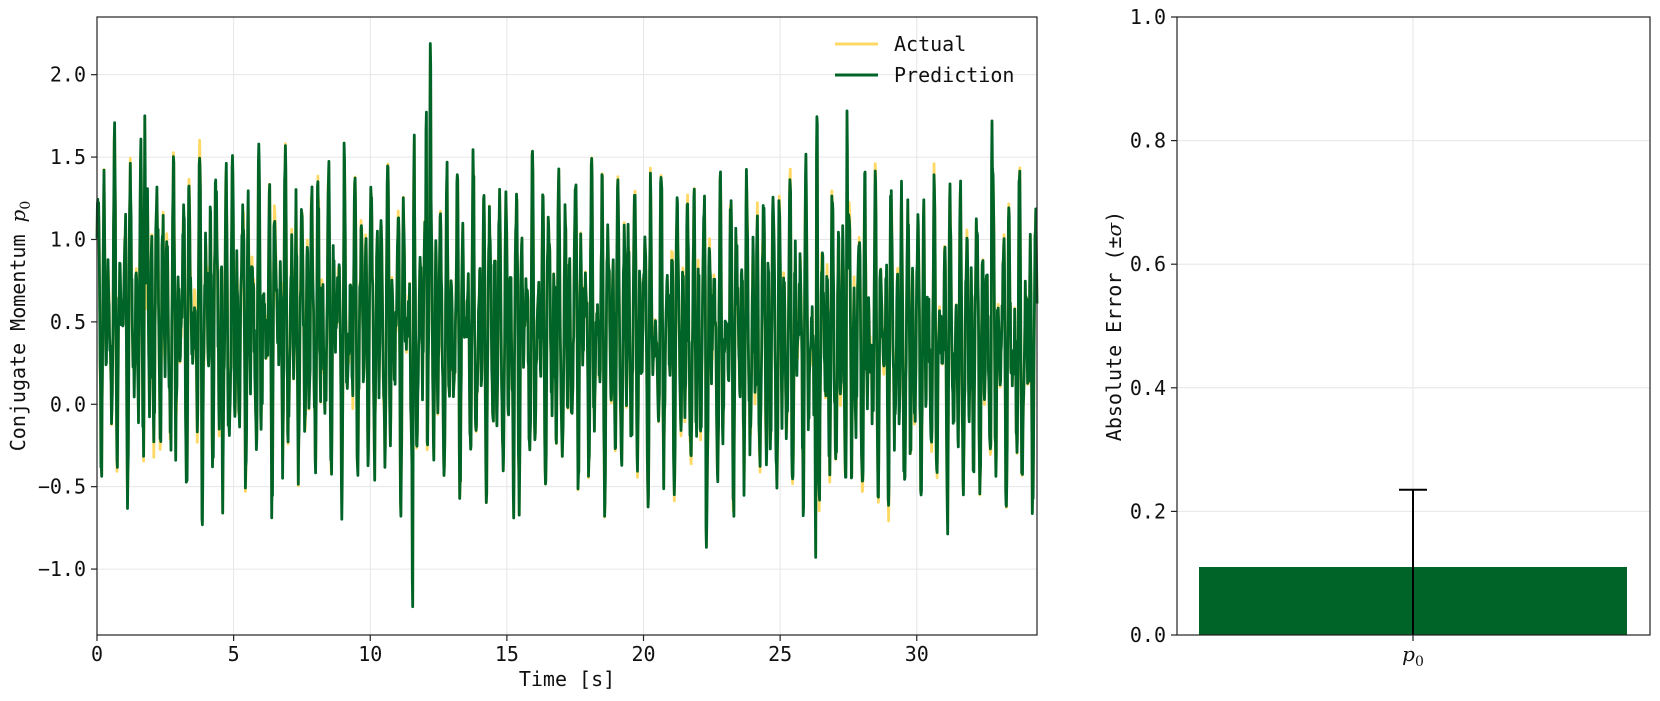 This screenshot has height=701, width=1660. What do you see at coordinates (26, 205) in the screenshot?
I see `left-y-axis-label-subscript: 0` at bounding box center [26, 205].